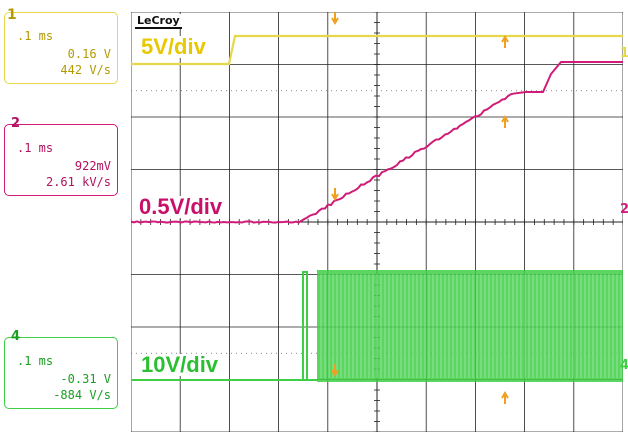 The width and height of the screenshot is (628, 432). Describe the element at coordinates (93, 166) in the screenshot. I see `channel-2-value: 922mV` at that location.